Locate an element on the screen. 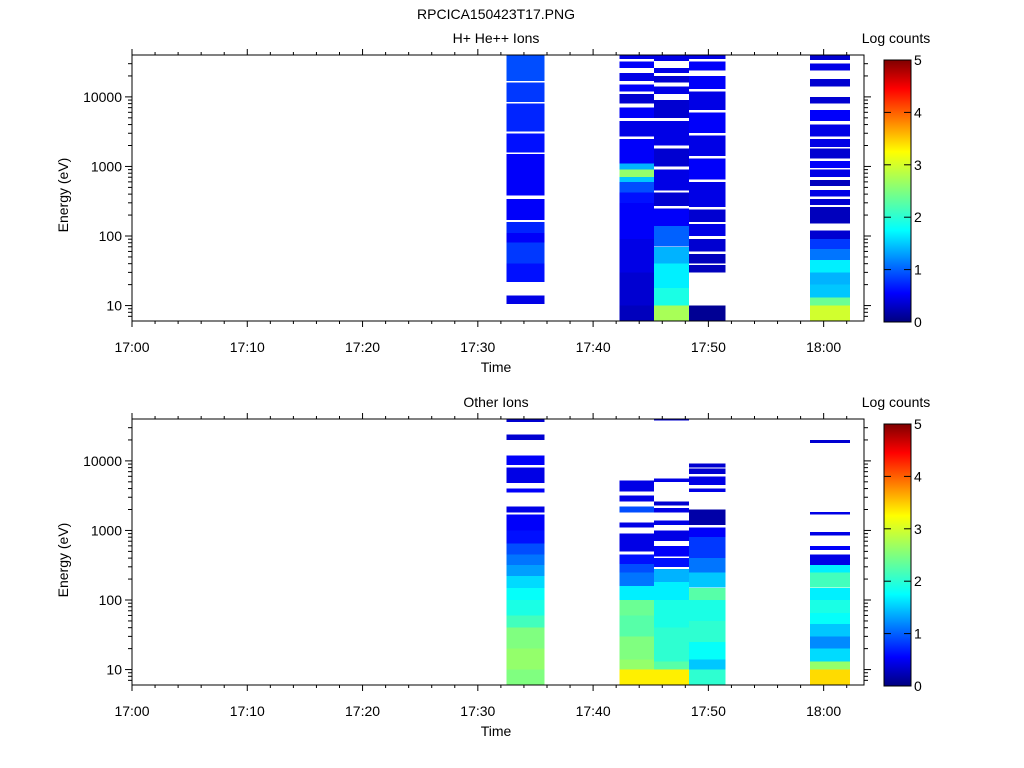 The height and width of the screenshot is (768, 1024). y-tick-label: 10000 is located at coordinates (102, 461).